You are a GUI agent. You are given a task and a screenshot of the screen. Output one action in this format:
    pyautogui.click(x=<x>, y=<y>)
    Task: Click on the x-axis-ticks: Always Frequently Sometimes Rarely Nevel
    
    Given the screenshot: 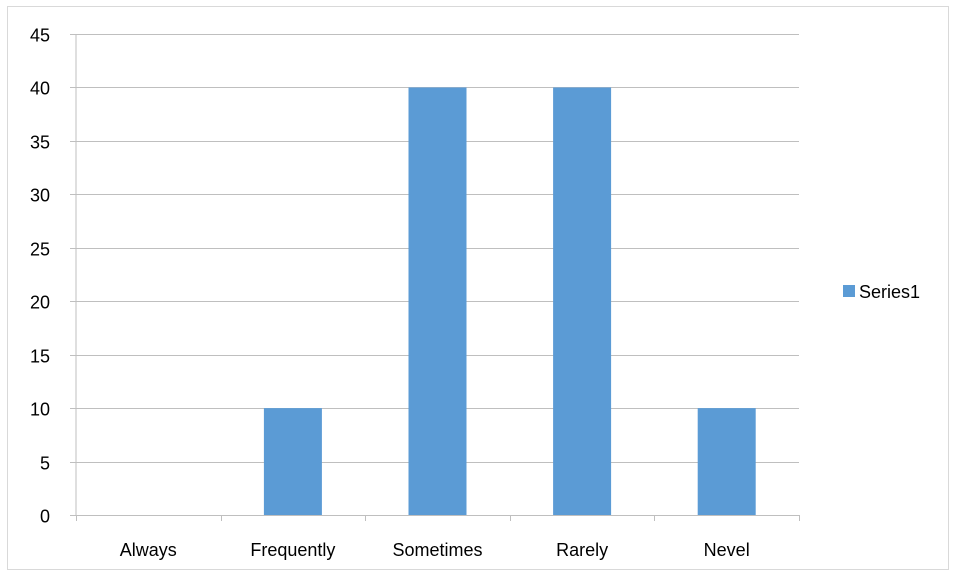 What is the action you would take?
    pyautogui.click(x=435, y=550)
    